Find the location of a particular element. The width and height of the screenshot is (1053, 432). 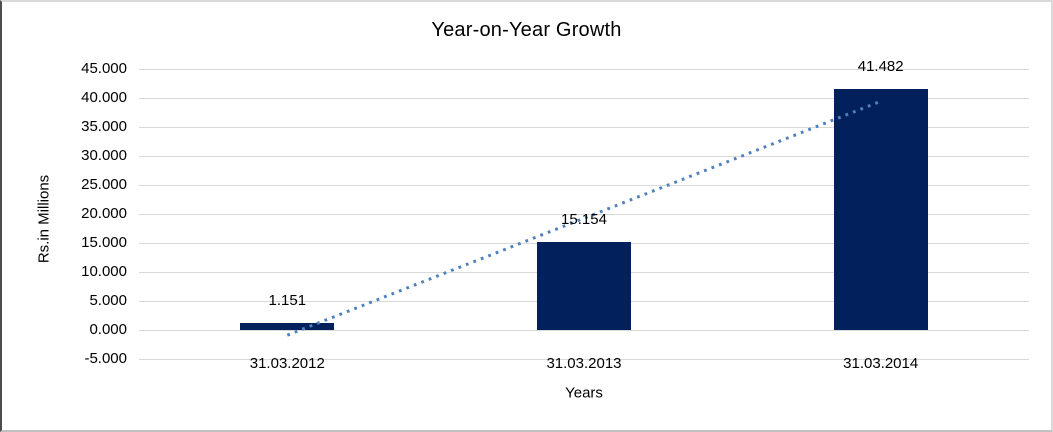

y-tick-label: 40.000 is located at coordinates (104, 97).